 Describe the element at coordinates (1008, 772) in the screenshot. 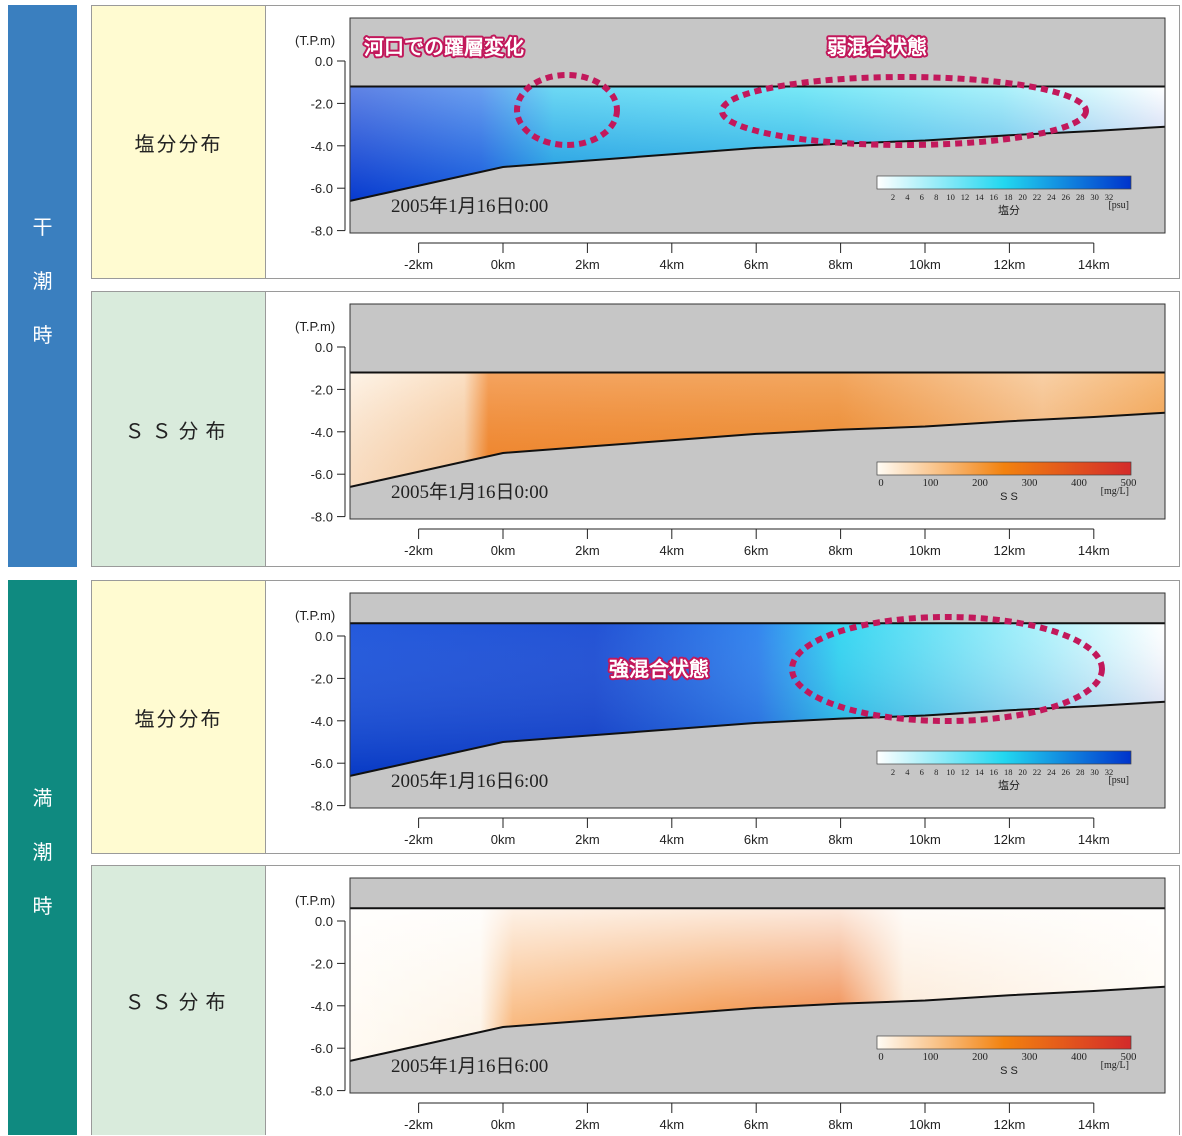

I see `colorbar-tick-label: 18` at that location.